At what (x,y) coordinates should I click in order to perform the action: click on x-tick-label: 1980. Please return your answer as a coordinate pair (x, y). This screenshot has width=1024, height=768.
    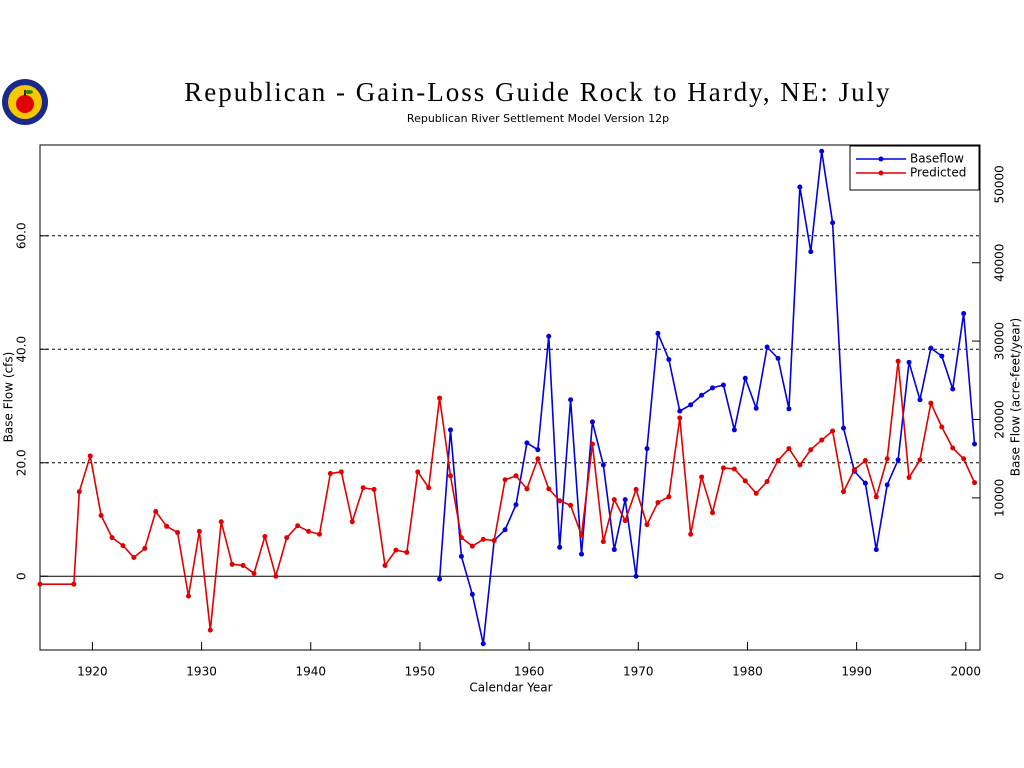
    Looking at the image, I should click on (747, 672).